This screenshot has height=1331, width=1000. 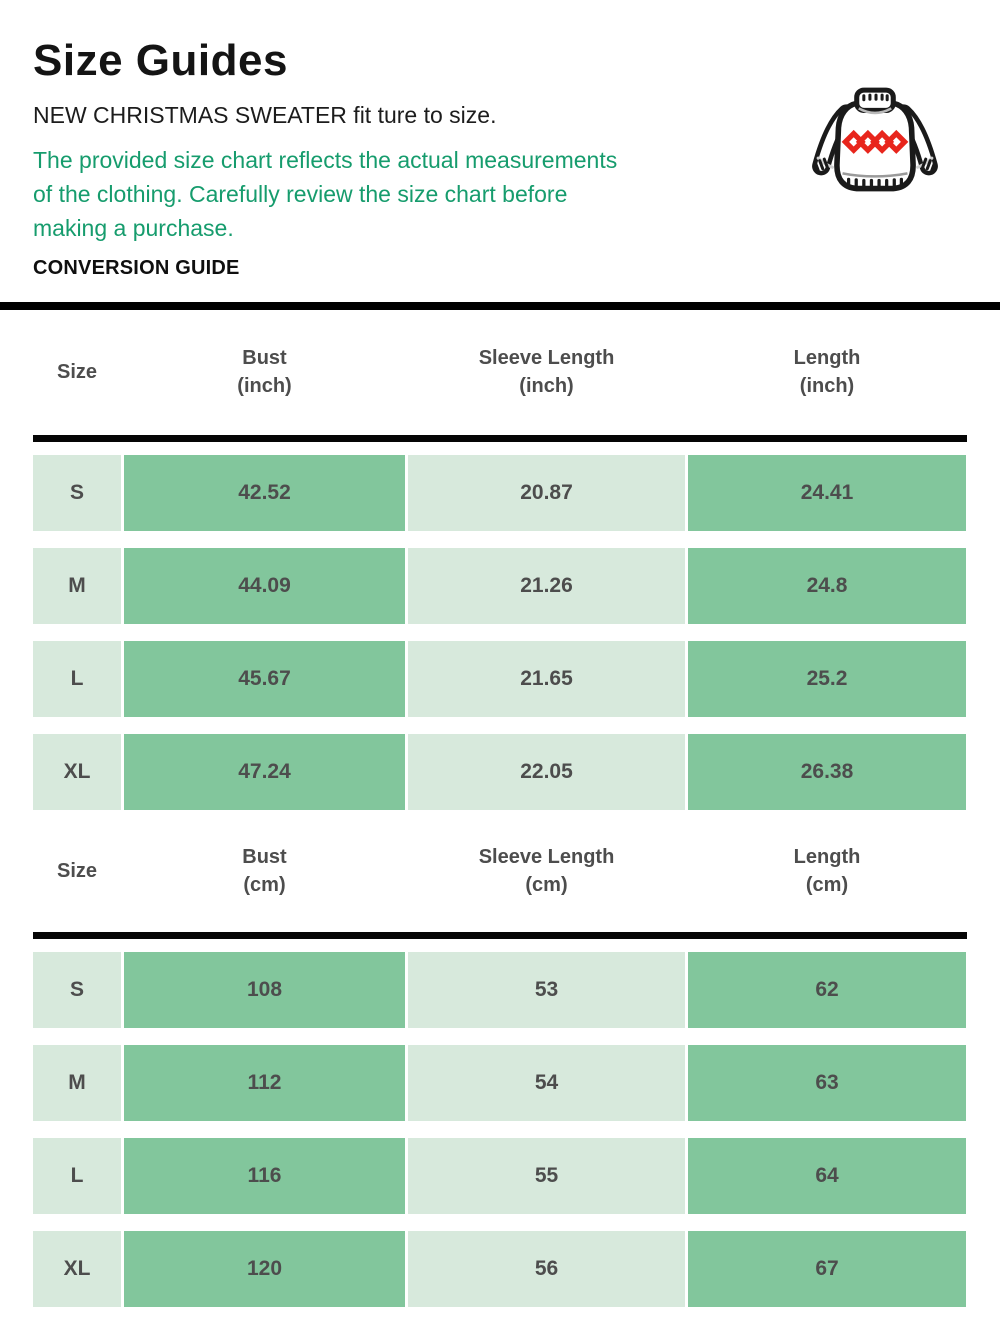 I want to click on conversion-guide-label: CONVERSION GUIDE, so click(x=136, y=267).